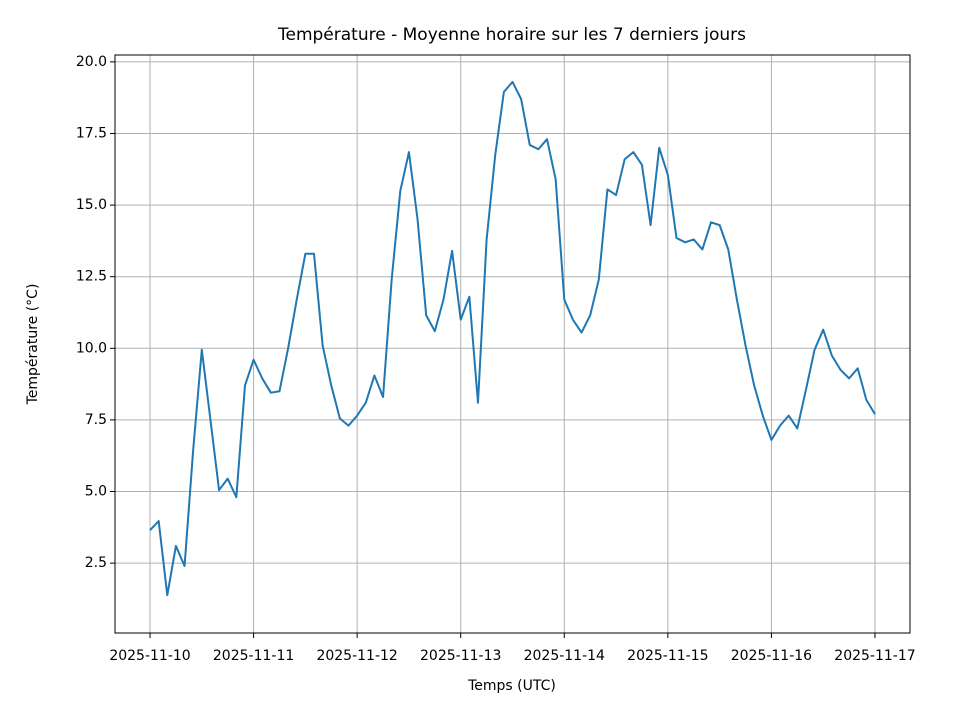  Describe the element at coordinates (91, 62) in the screenshot. I see `y-tick-label: 20.0` at that location.